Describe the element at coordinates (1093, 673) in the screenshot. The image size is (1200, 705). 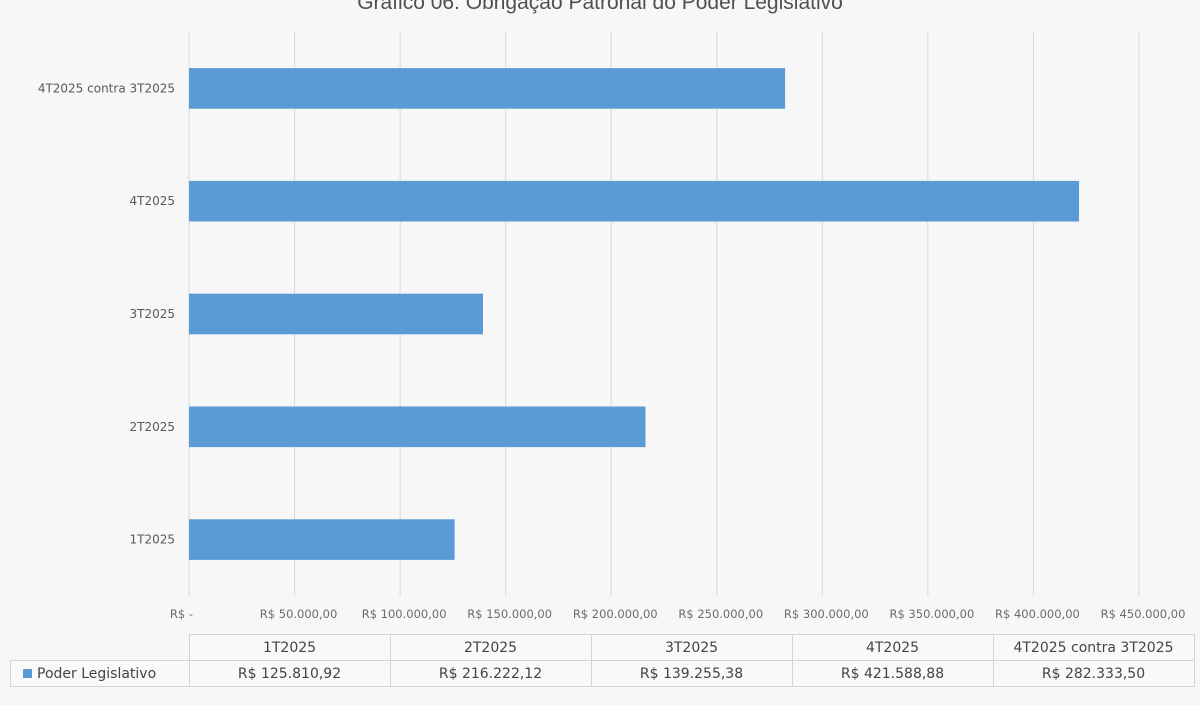
I see `data-table-value-cell: R$ 282.333,50` at that location.